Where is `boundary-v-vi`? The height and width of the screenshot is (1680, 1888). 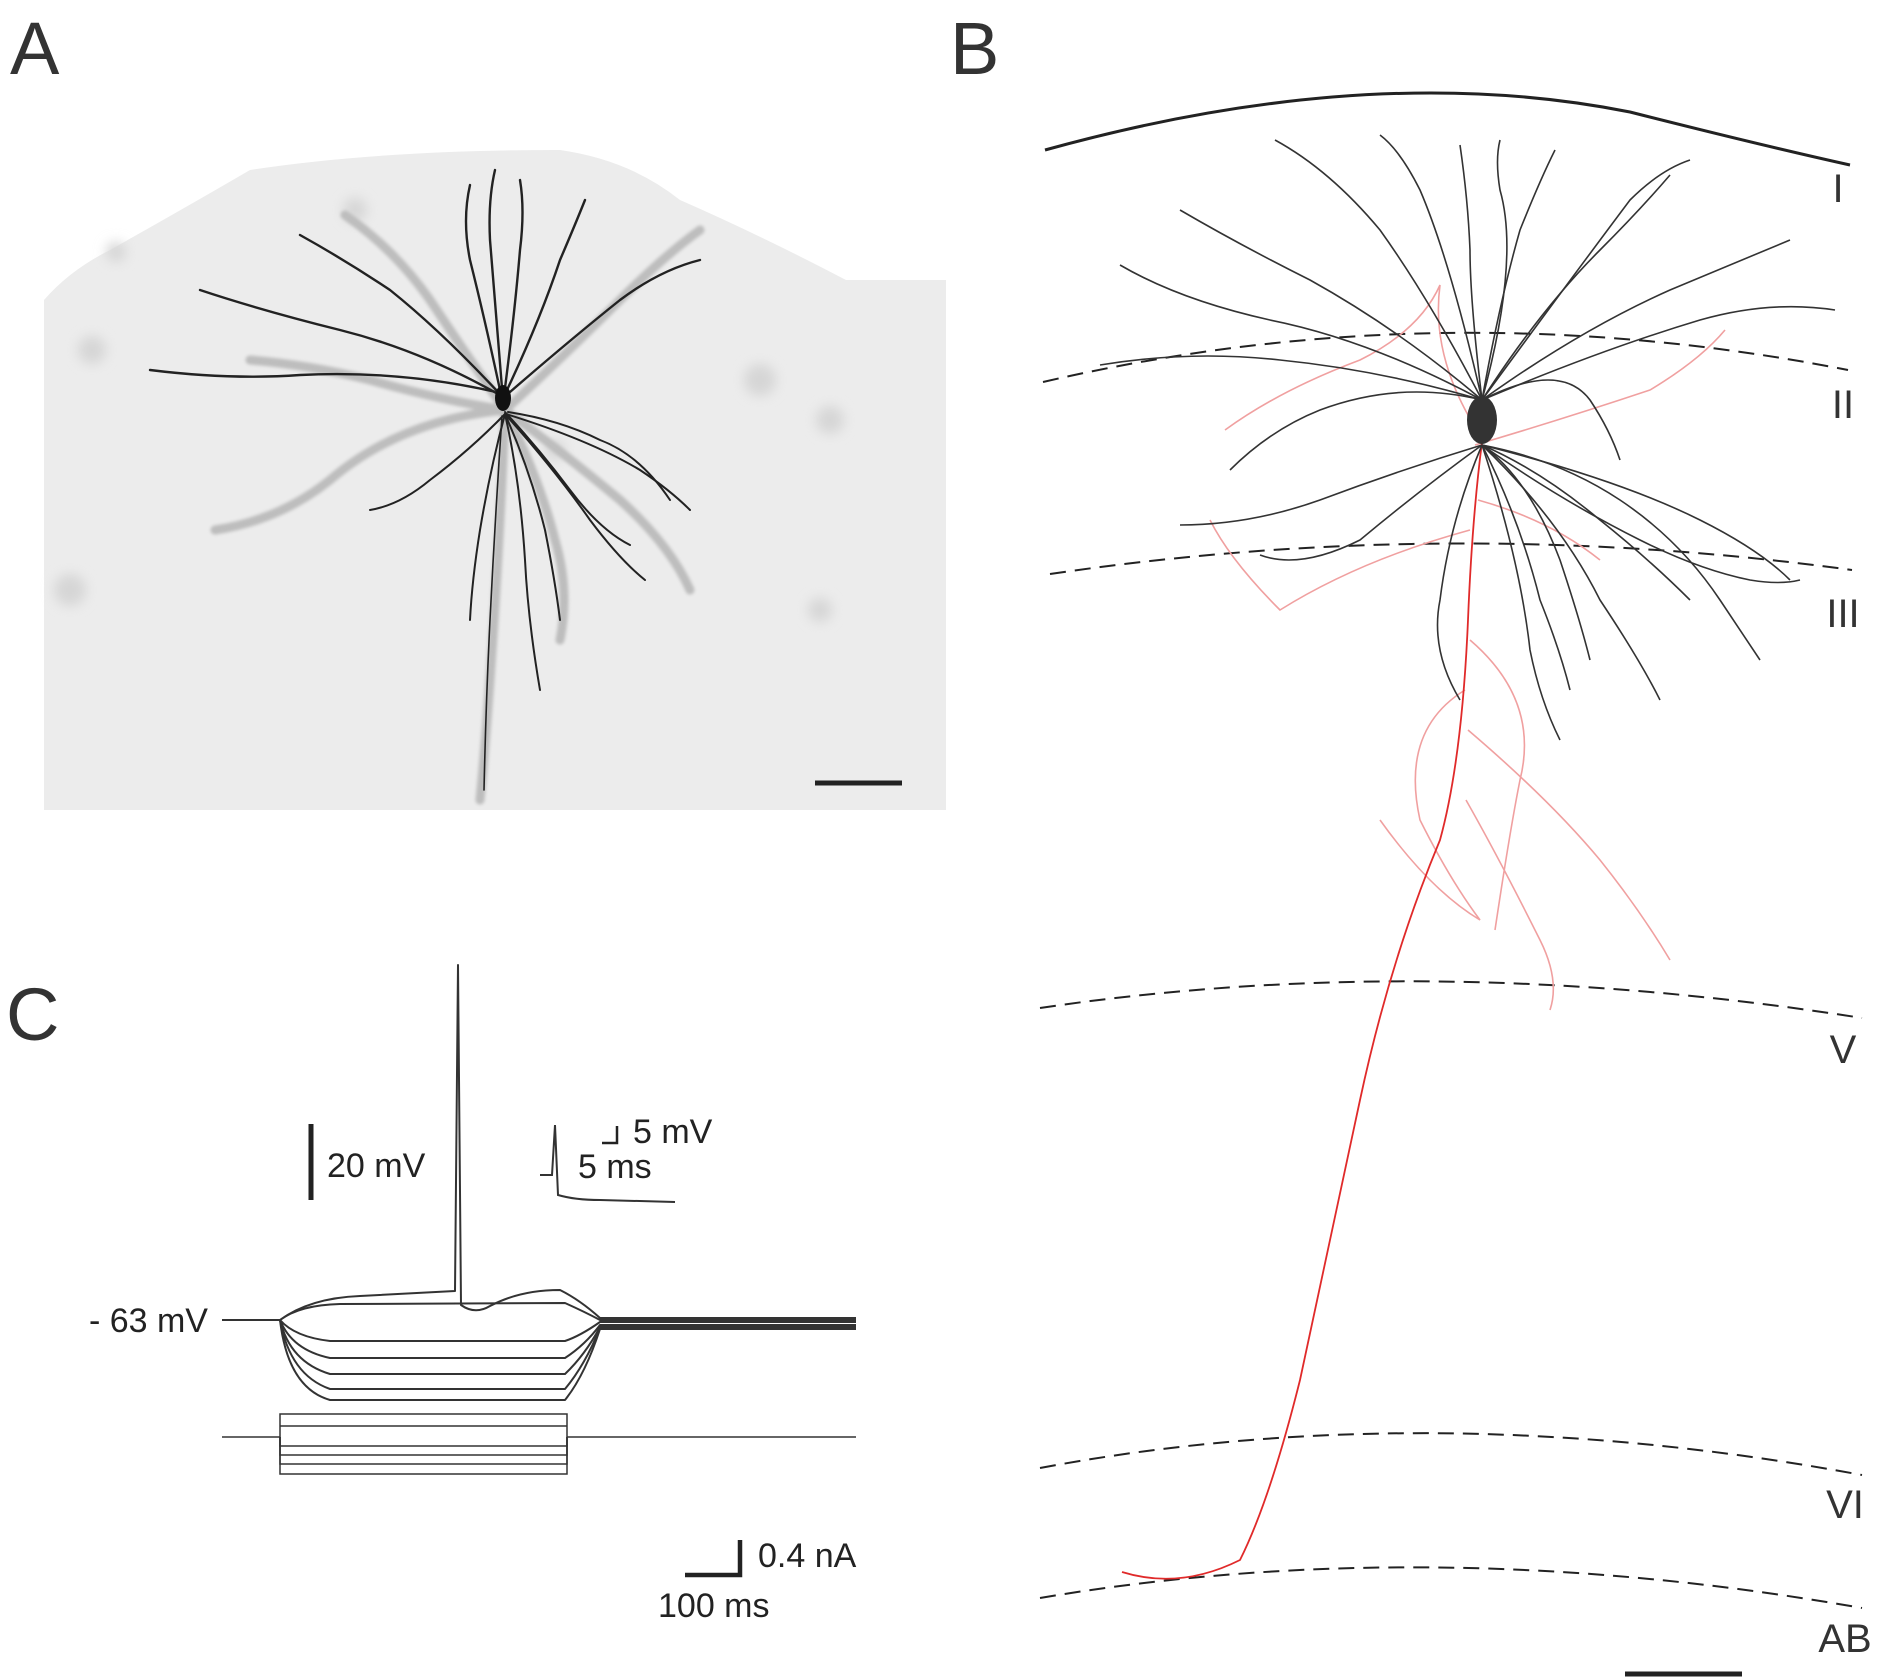 boundary-v-vi is located at coordinates (1451, 1454).